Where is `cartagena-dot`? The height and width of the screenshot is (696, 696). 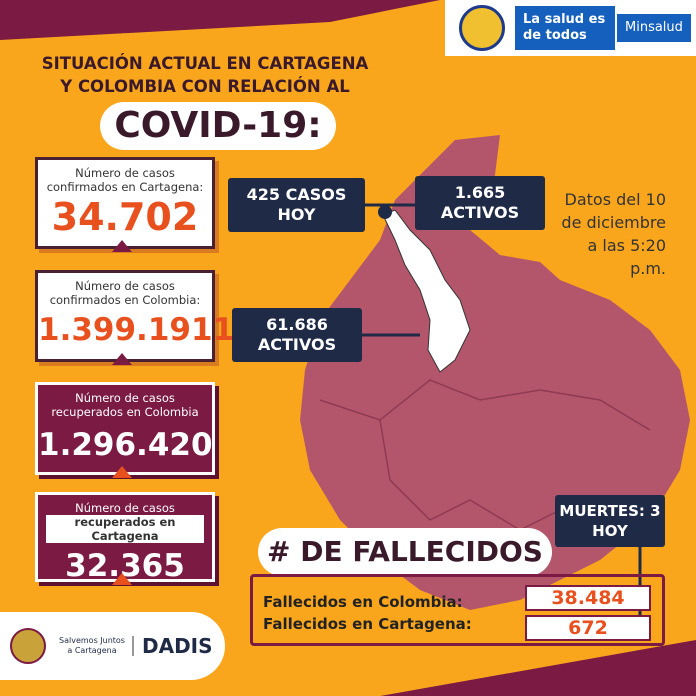
cartagena-dot is located at coordinates (385, 212).